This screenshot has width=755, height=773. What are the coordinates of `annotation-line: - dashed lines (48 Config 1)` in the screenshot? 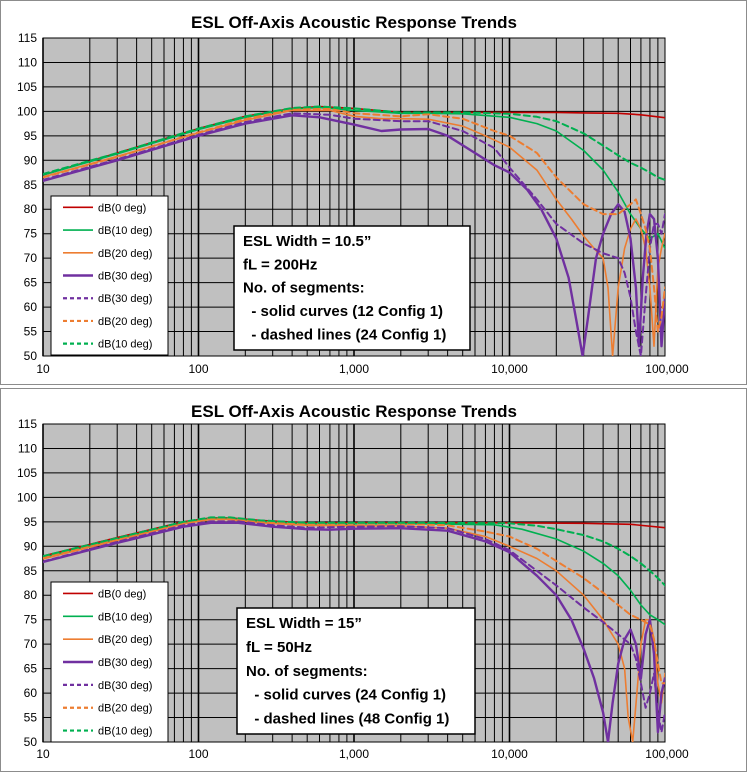 It's located at (347, 718).